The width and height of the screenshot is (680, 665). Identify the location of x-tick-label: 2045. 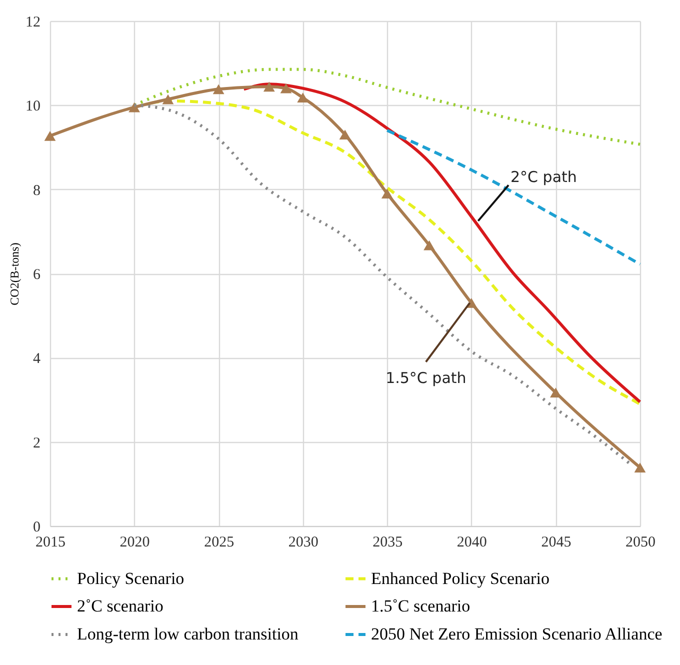
(556, 542).